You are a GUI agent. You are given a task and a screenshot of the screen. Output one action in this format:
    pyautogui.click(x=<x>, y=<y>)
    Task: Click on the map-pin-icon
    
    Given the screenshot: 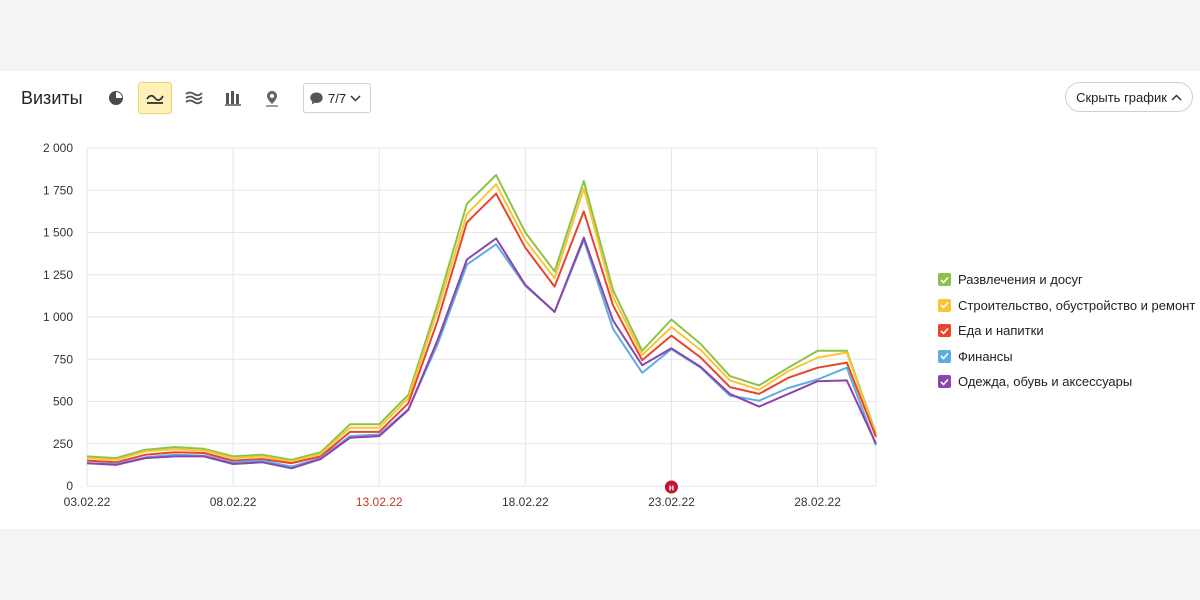 What is the action you would take?
    pyautogui.click(x=272, y=98)
    